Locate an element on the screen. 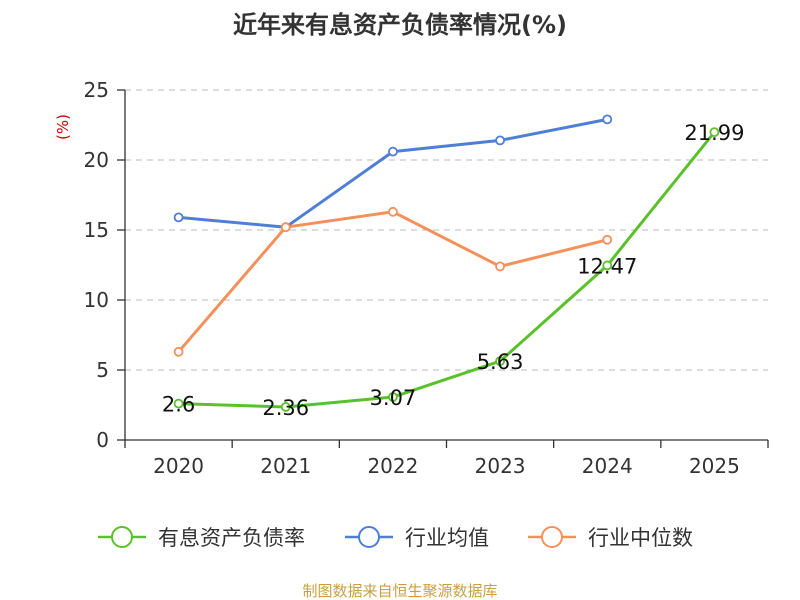 Image resolution: width=800 pixels, height=600 pixels. y-tick-label: 5 is located at coordinates (102, 370).